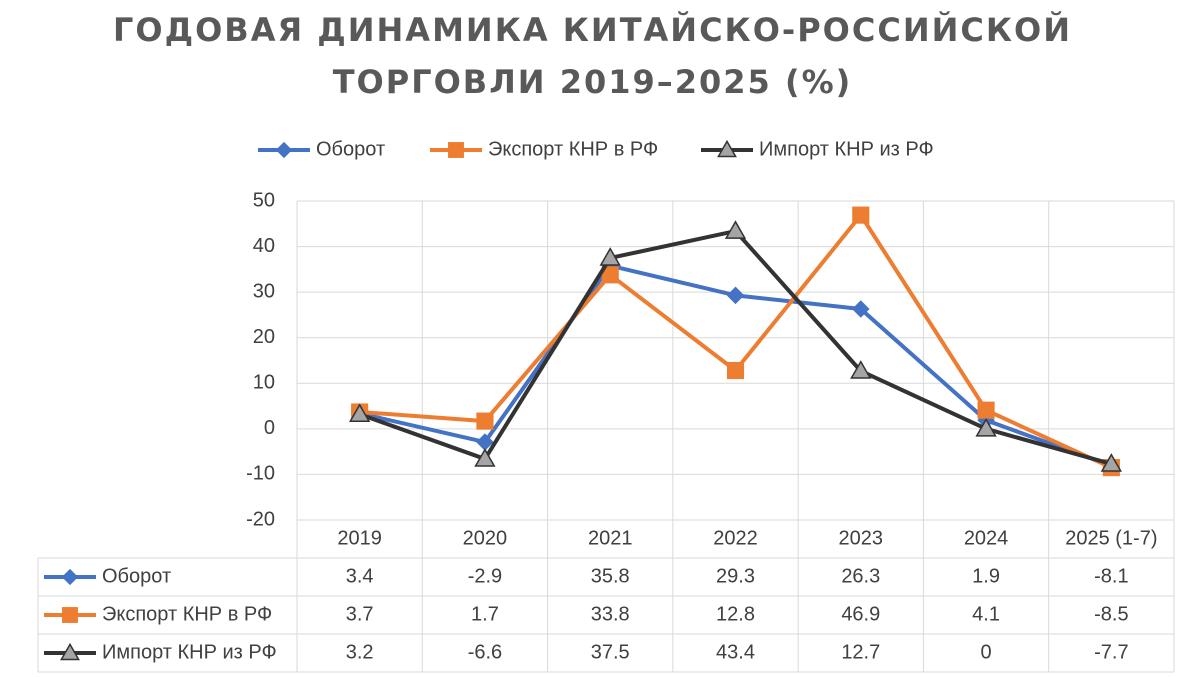  I want to click on table-cell-value: 33.8, so click(610, 614).